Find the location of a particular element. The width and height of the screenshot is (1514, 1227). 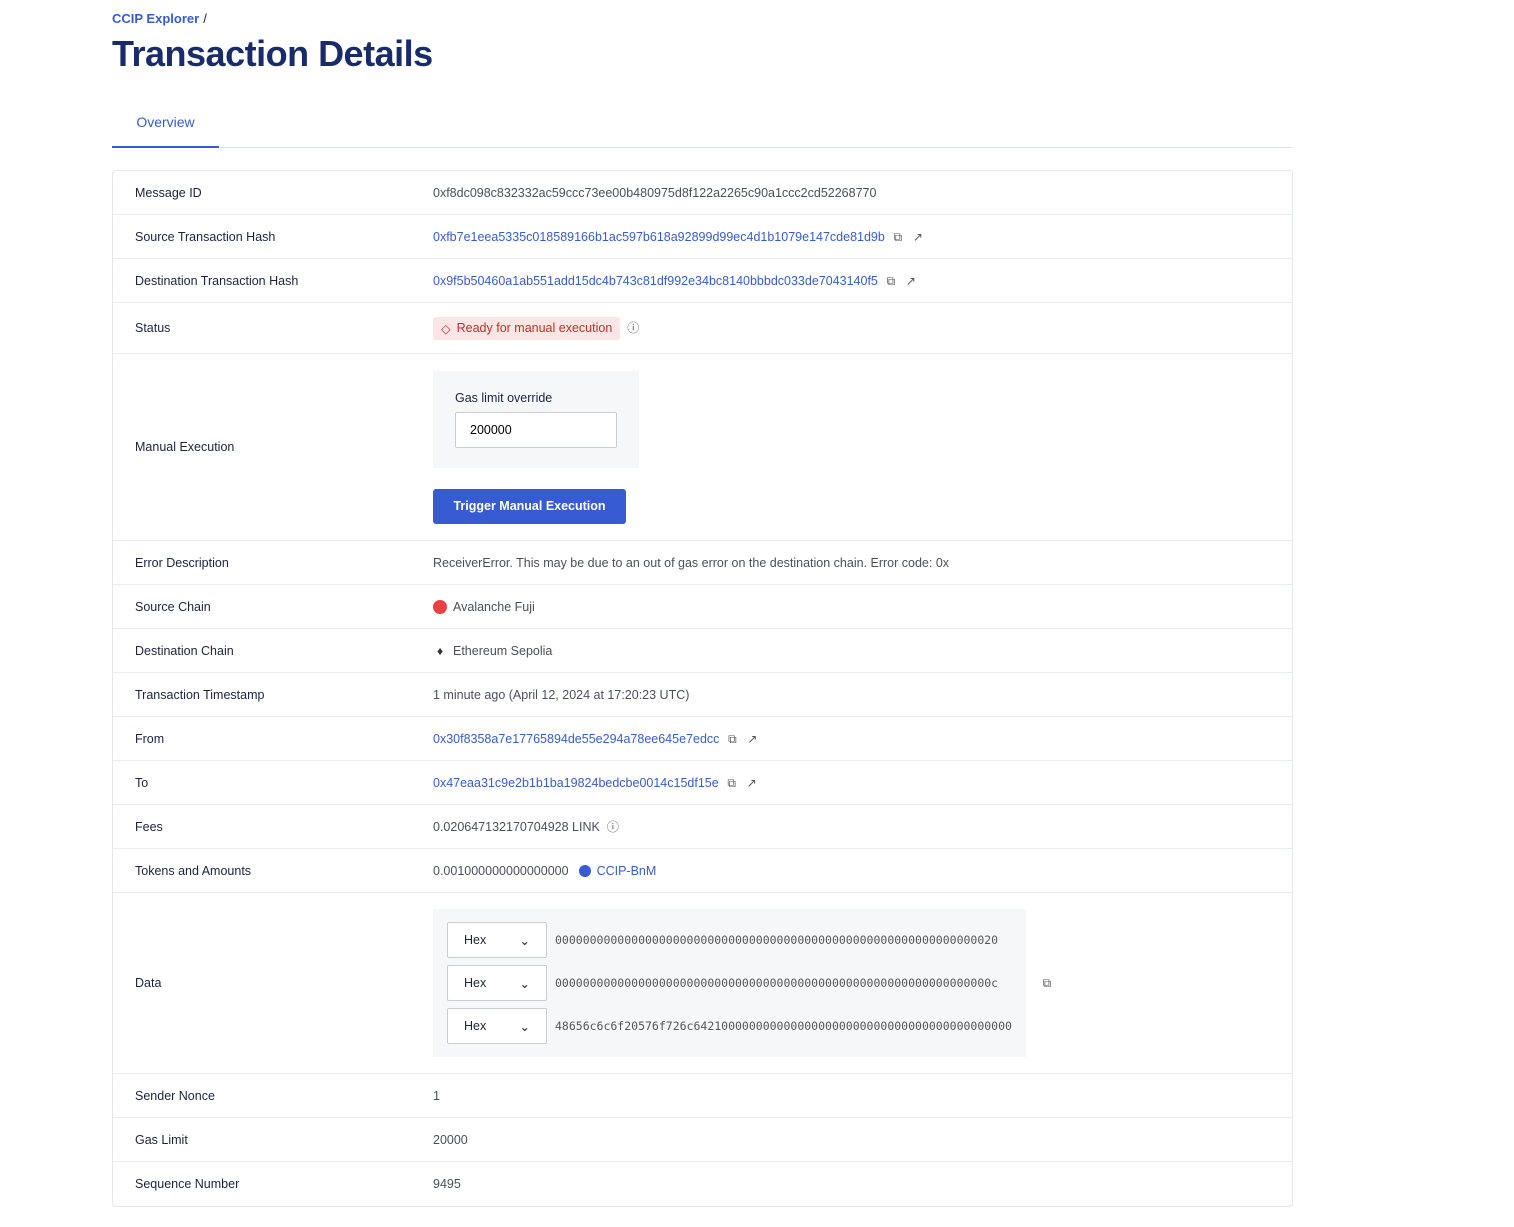

warning-icon: ◇ is located at coordinates (446, 328).